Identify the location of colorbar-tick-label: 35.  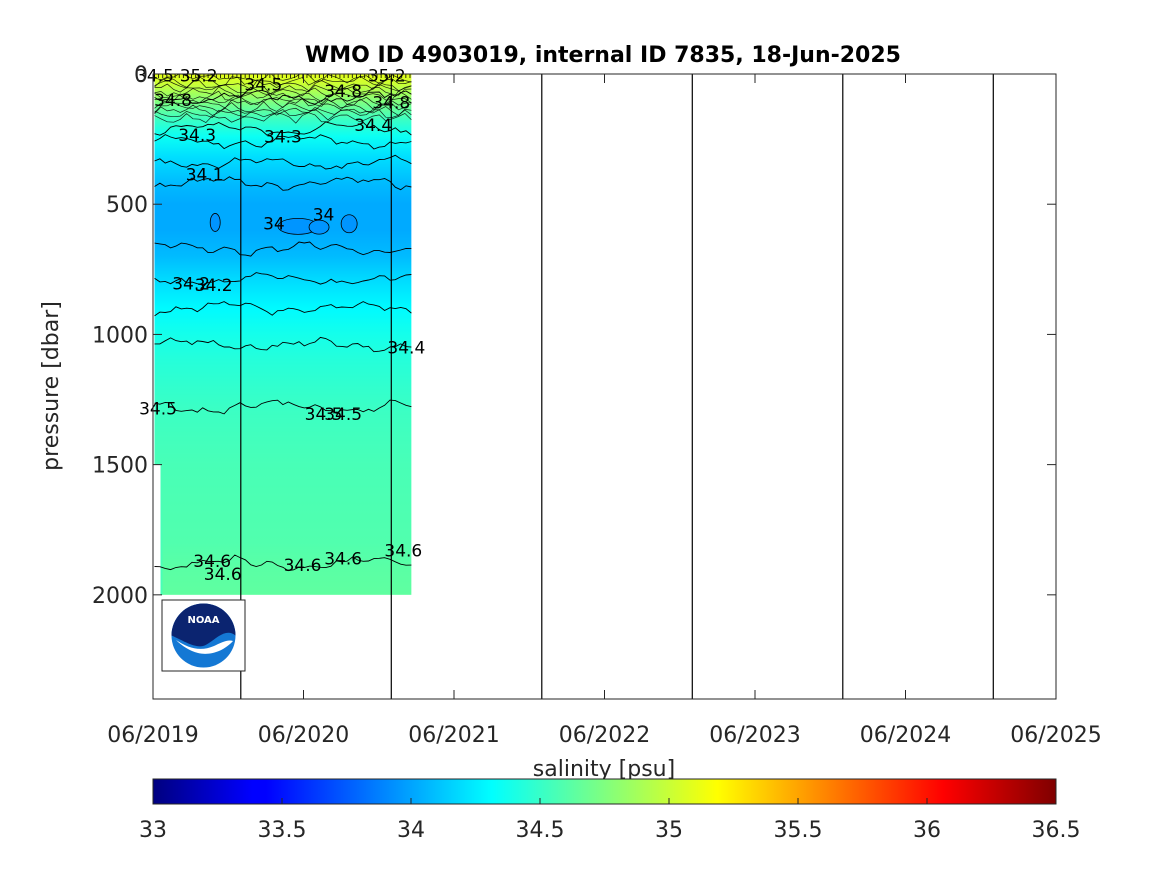
(669, 830).